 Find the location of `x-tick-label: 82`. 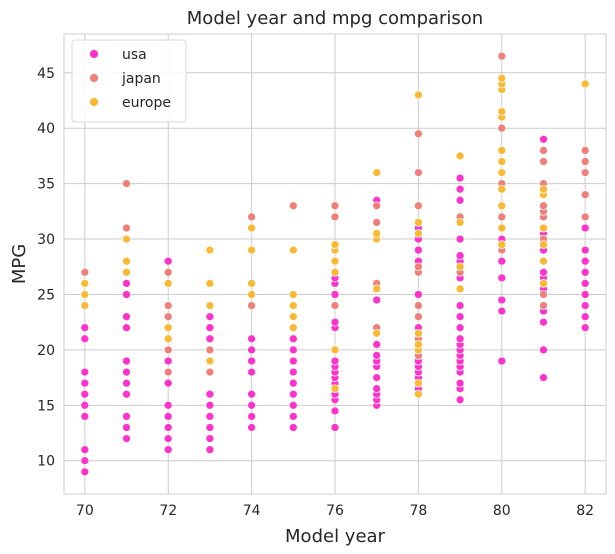

x-tick-label: 82 is located at coordinates (585, 511).